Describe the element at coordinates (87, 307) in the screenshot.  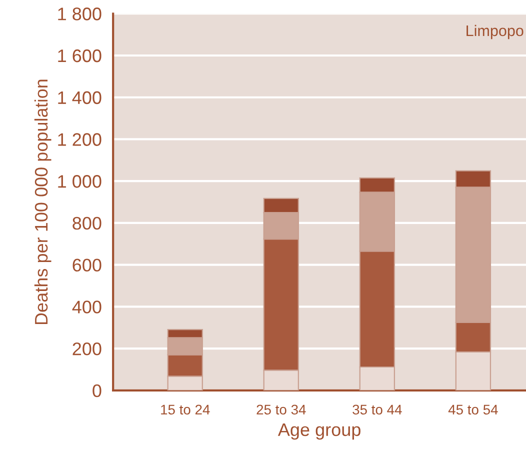
I see `y-tick-label: 400` at that location.